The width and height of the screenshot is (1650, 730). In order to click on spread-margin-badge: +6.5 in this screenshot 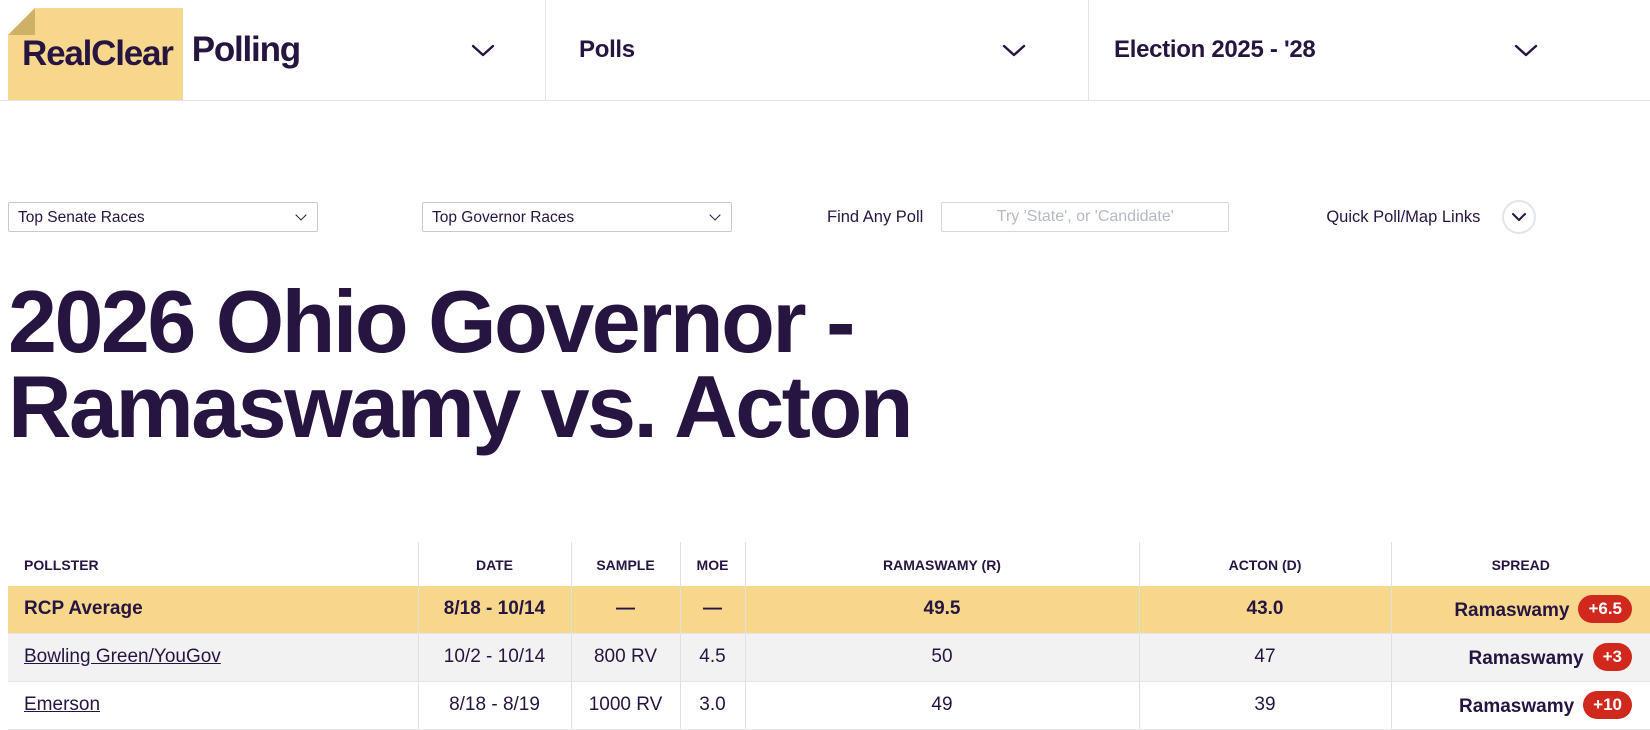, I will do `click(1605, 608)`.